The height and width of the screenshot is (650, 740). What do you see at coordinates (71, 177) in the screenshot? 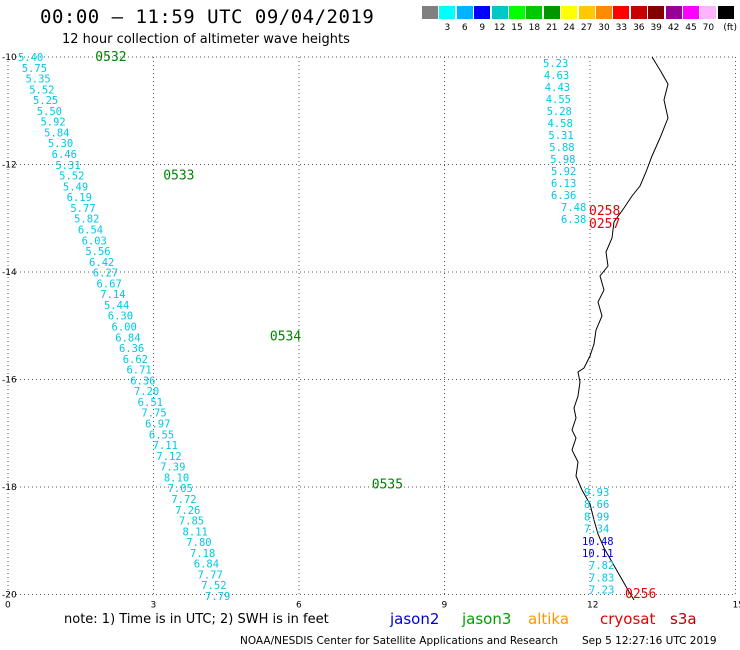
I see `wave-height-value: 5.52` at bounding box center [71, 177].